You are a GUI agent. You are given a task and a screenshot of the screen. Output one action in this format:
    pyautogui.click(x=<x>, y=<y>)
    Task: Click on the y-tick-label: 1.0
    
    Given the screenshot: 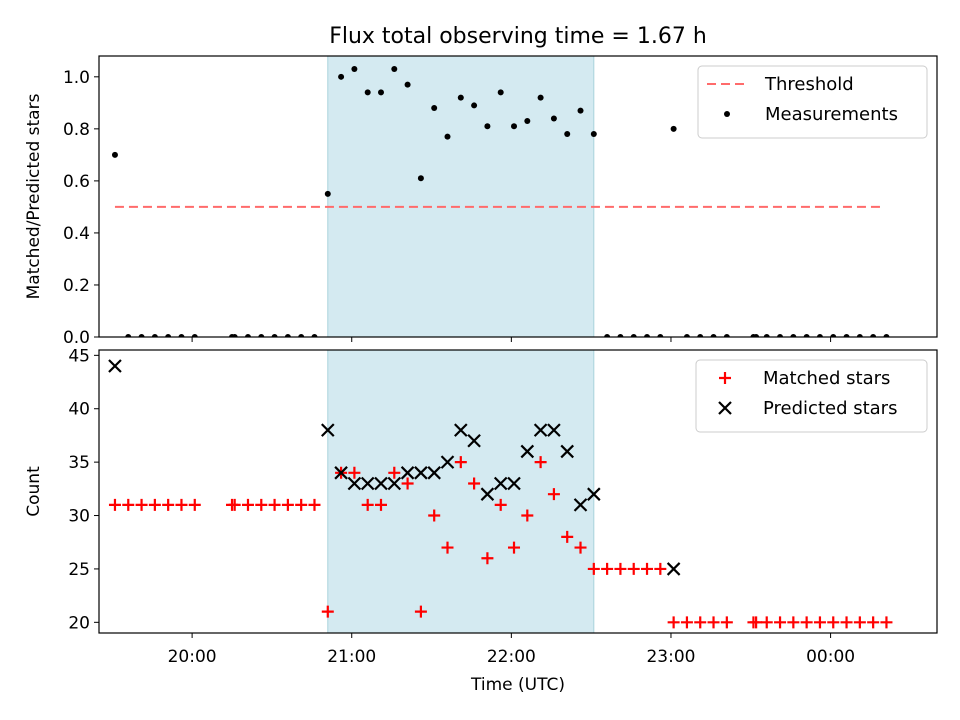 What is the action you would take?
    pyautogui.click(x=76, y=78)
    